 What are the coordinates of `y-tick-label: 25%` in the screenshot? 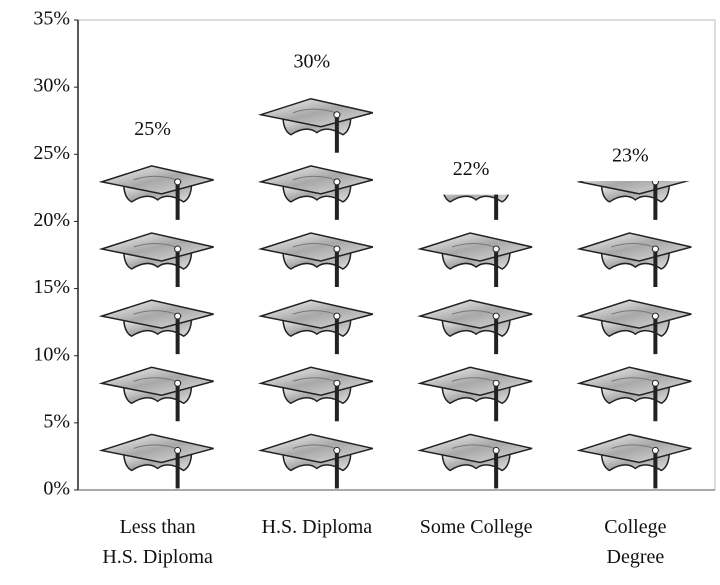 It's located at (51, 153).